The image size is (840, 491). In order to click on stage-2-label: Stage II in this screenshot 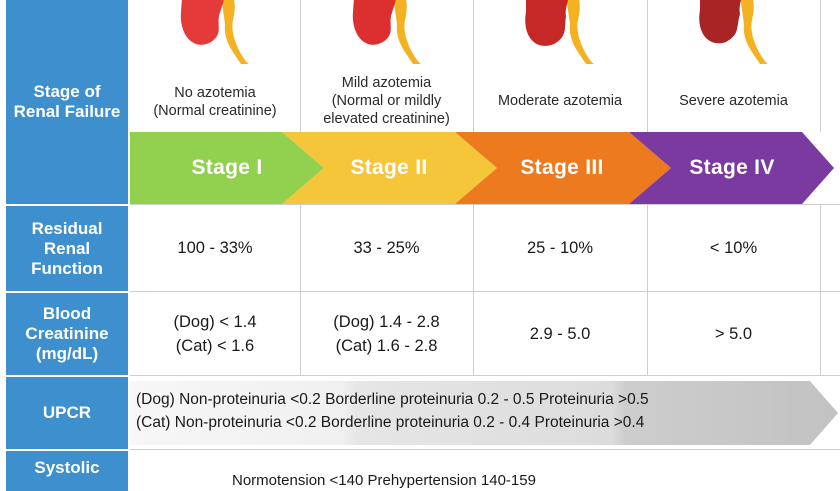, I will do `click(389, 167)`.